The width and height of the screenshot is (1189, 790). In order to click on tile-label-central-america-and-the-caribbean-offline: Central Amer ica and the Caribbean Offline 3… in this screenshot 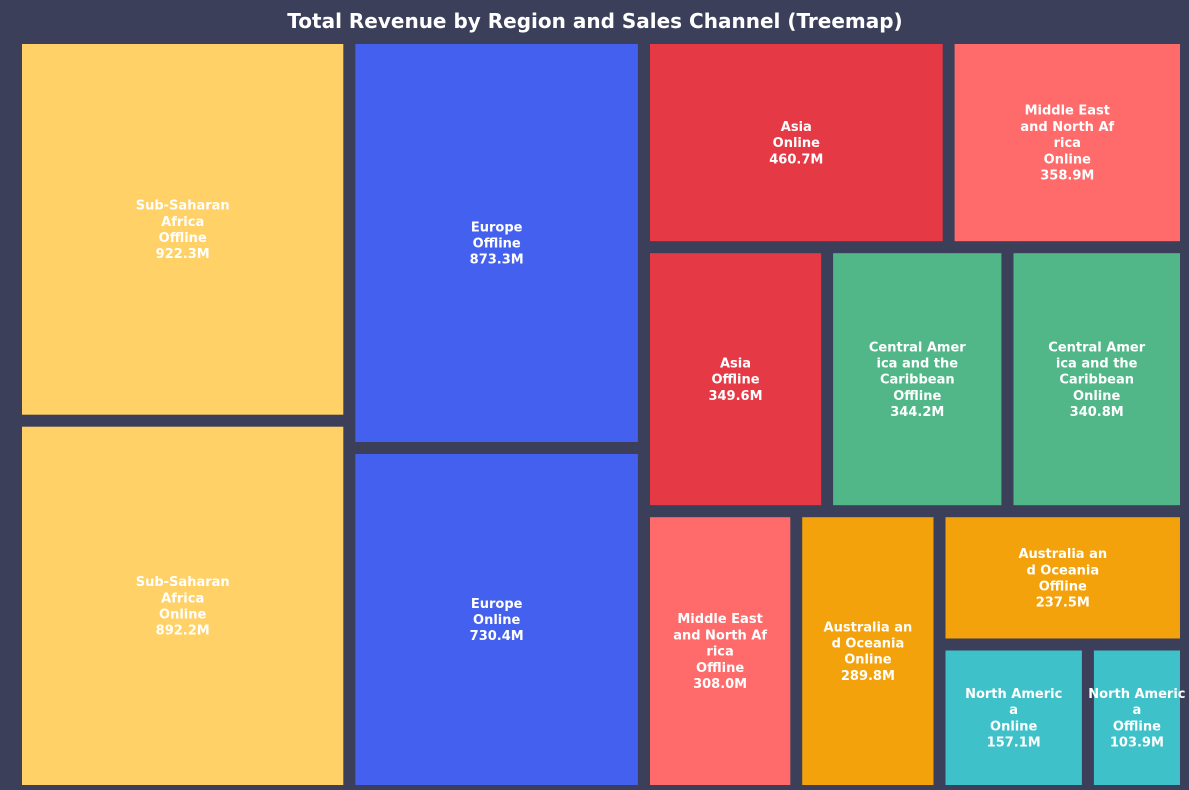, I will do `click(917, 380)`.